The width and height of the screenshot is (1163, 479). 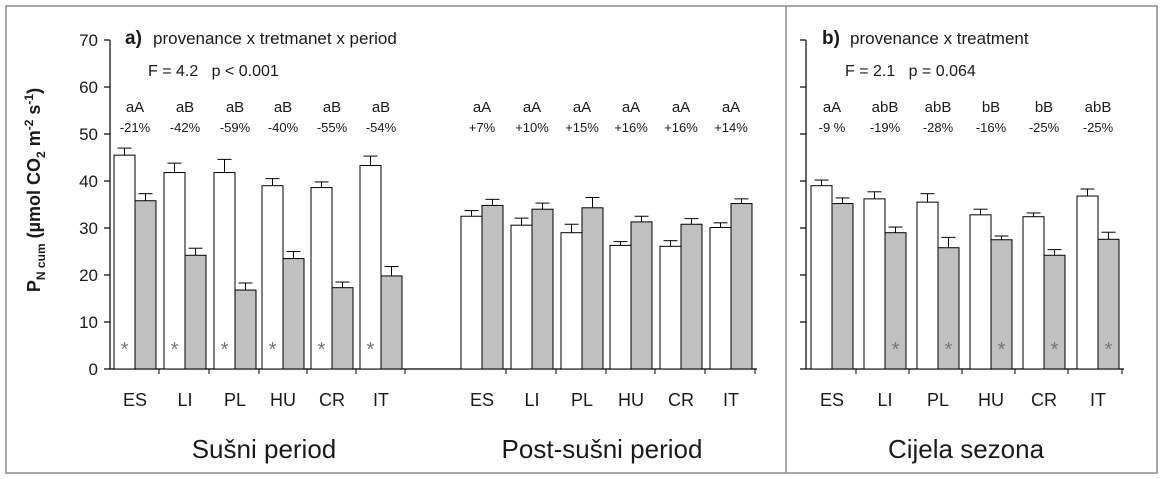 What do you see at coordinates (602, 449) in the screenshot?
I see `section-title-post: Post-sušni period` at bounding box center [602, 449].